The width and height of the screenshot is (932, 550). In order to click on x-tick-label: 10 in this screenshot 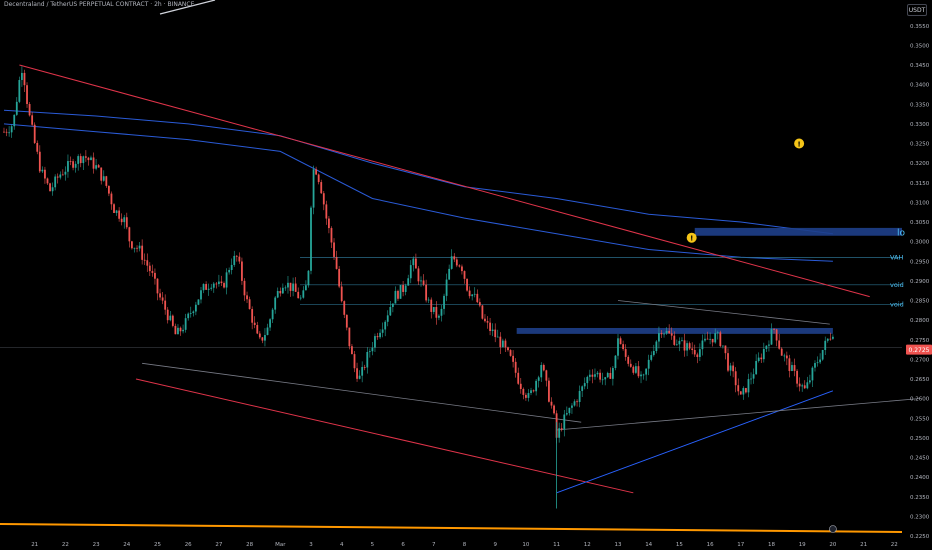, I will do `click(525, 545)`.